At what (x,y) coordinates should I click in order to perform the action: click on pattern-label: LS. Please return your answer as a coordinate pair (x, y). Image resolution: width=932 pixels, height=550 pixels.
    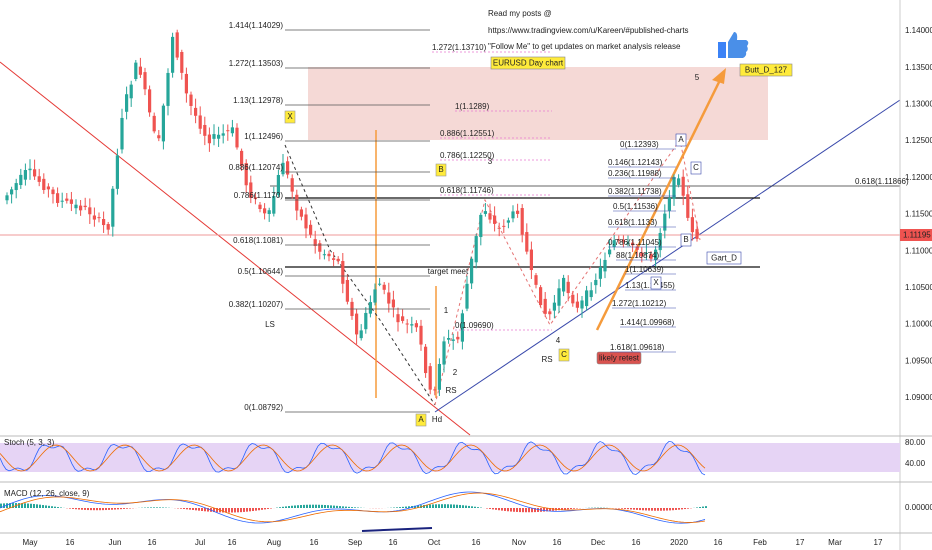
    Looking at the image, I should click on (270, 324).